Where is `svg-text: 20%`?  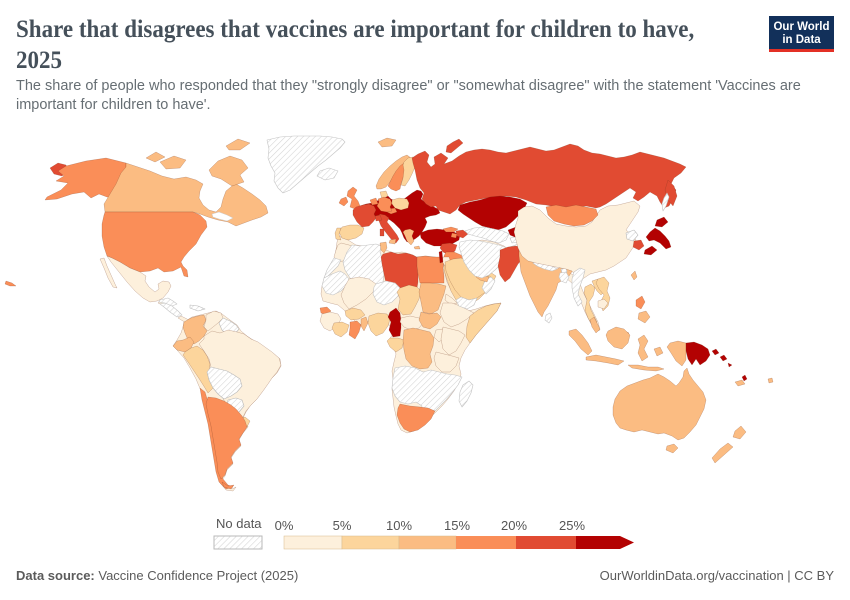 svg-text: 20% is located at coordinates (514, 525).